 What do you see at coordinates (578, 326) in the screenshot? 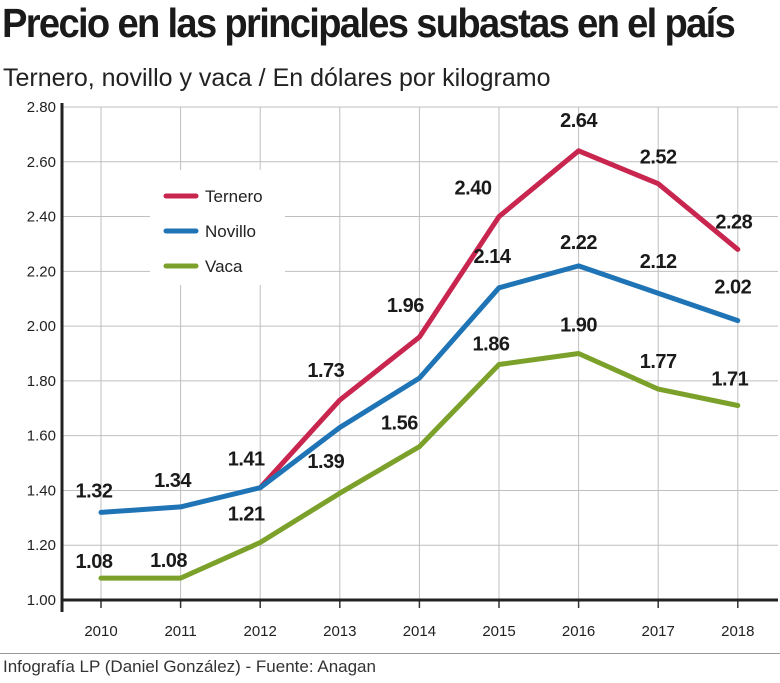
I see `data-label: 1.90` at bounding box center [578, 326].